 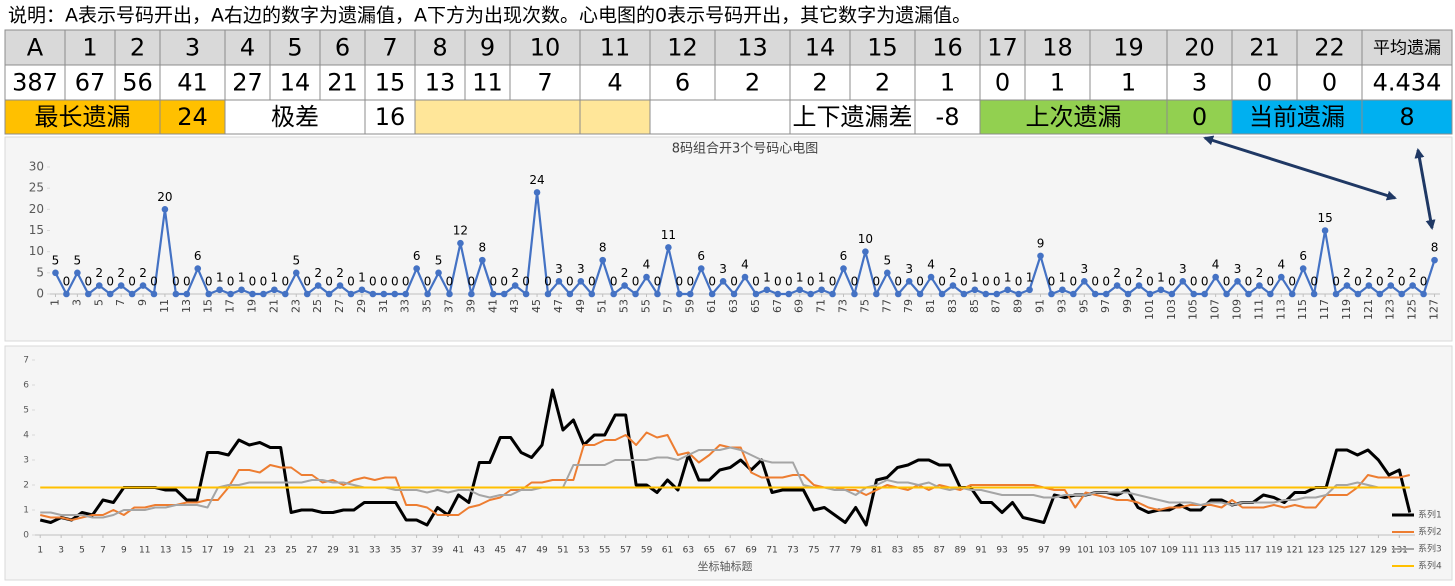 I want to click on x-tick-label: 39, so click(x=438, y=551).